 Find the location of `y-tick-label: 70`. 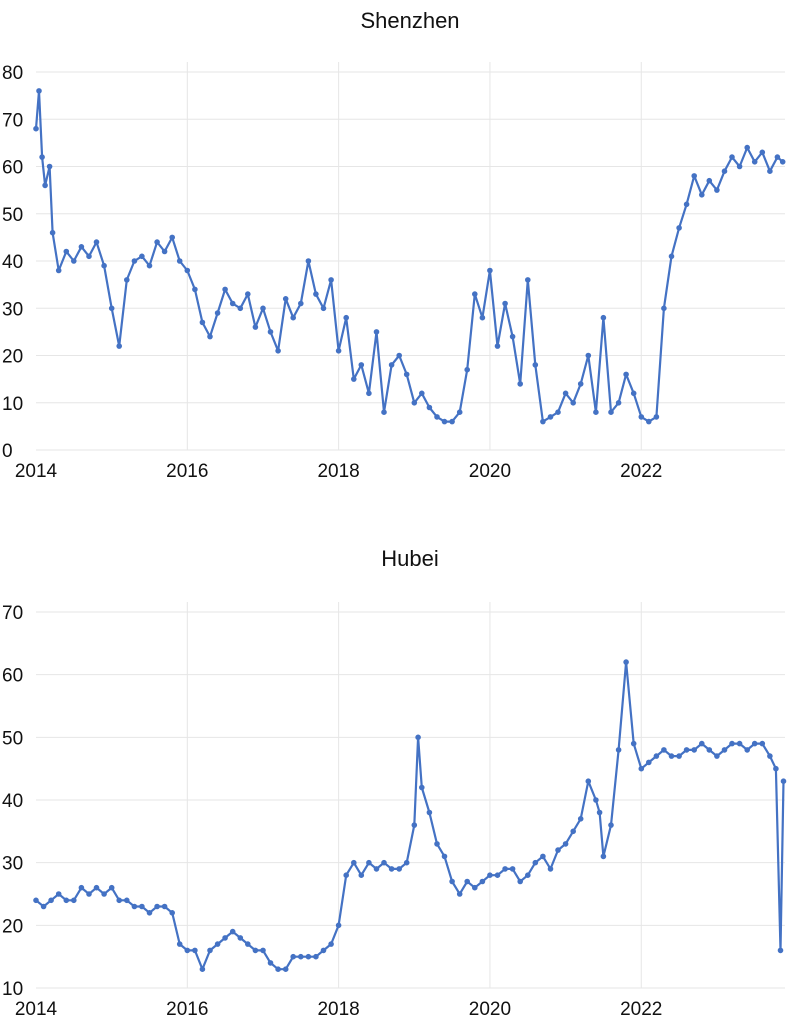

y-tick-label: 70 is located at coordinates (12, 613).